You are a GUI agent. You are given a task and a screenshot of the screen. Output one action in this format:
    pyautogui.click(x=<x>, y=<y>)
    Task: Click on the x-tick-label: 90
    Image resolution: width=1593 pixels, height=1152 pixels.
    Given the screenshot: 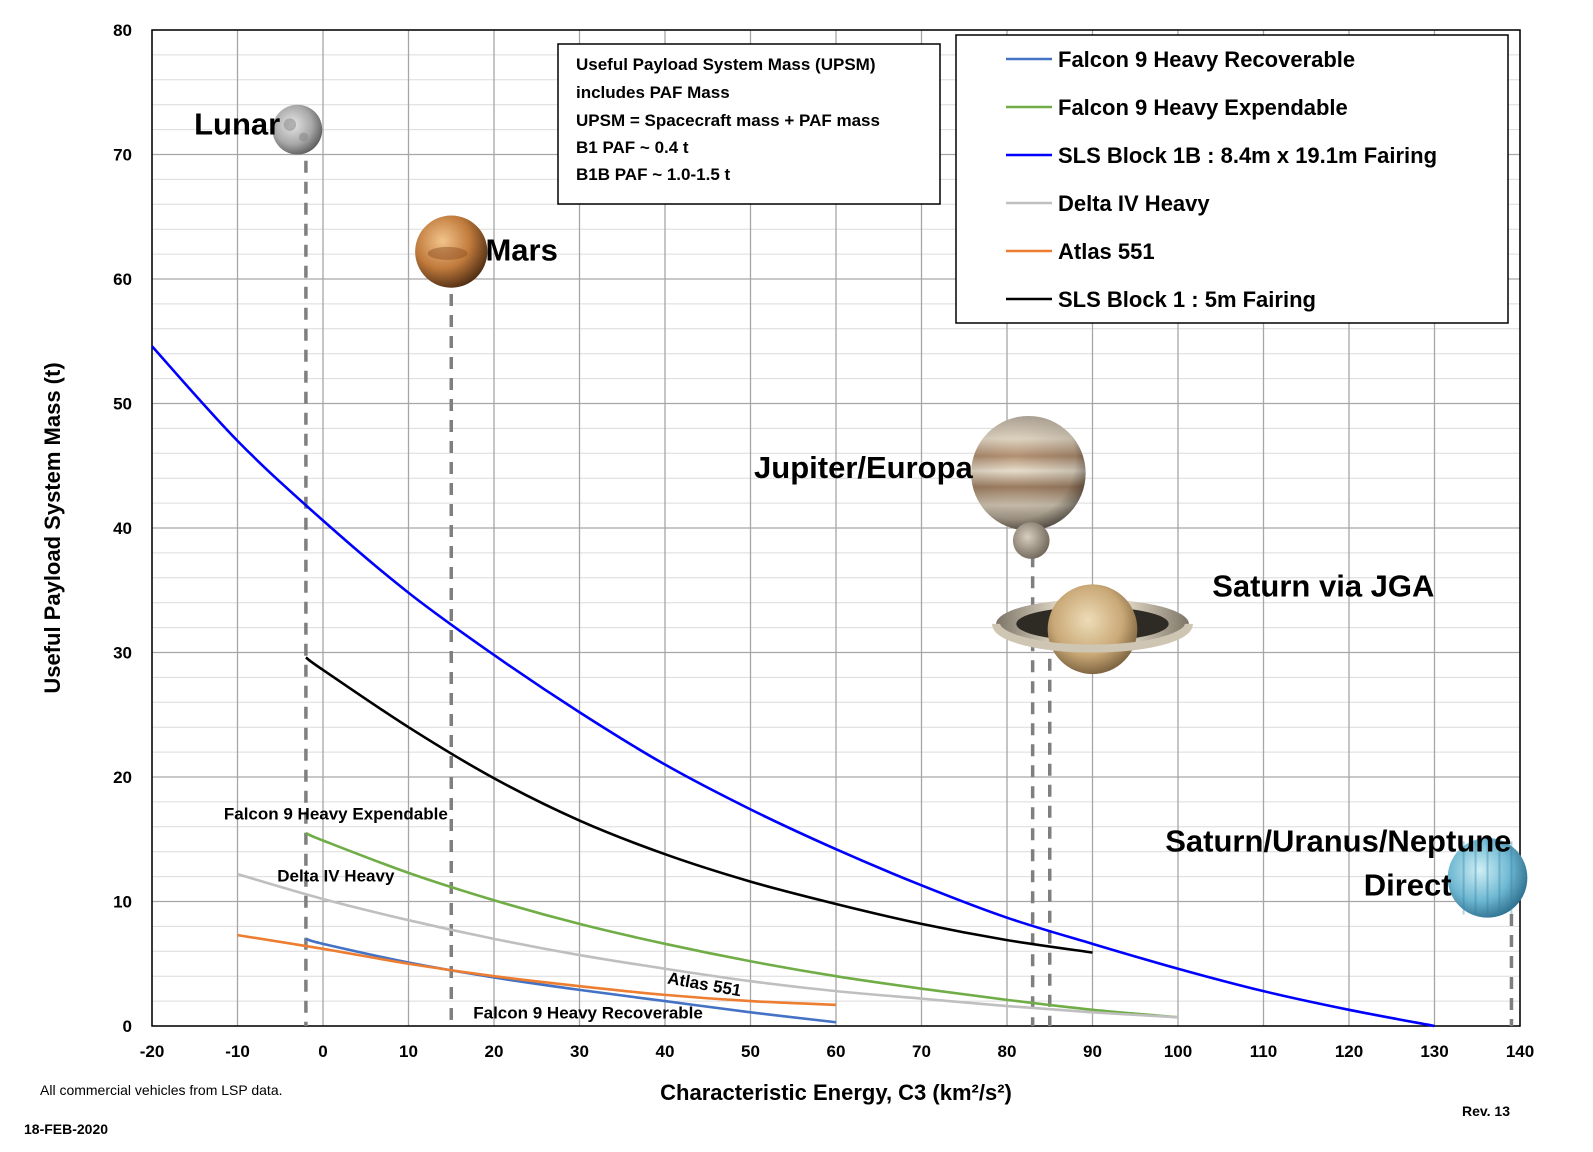 What is the action you would take?
    pyautogui.click(x=1092, y=1051)
    